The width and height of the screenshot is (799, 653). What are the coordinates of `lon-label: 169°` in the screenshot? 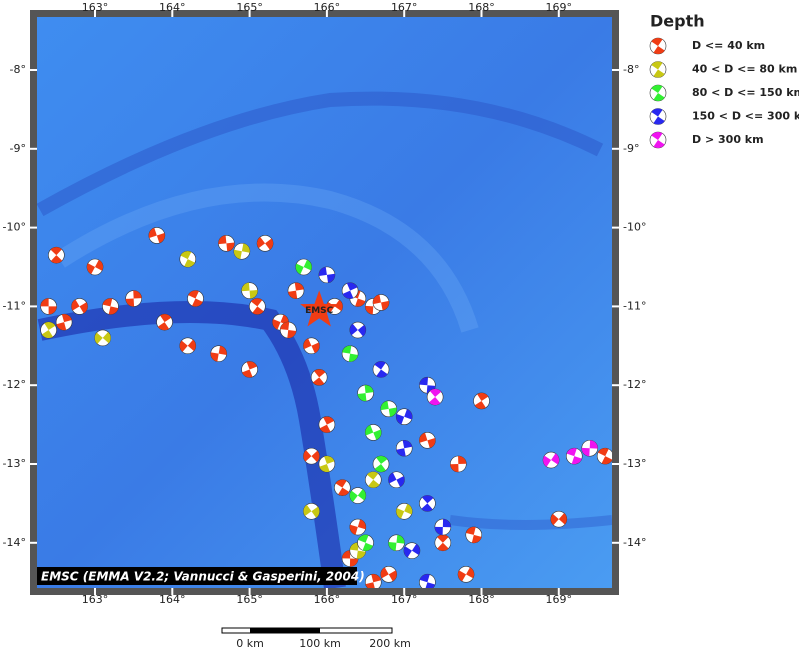 It's located at (559, 7).